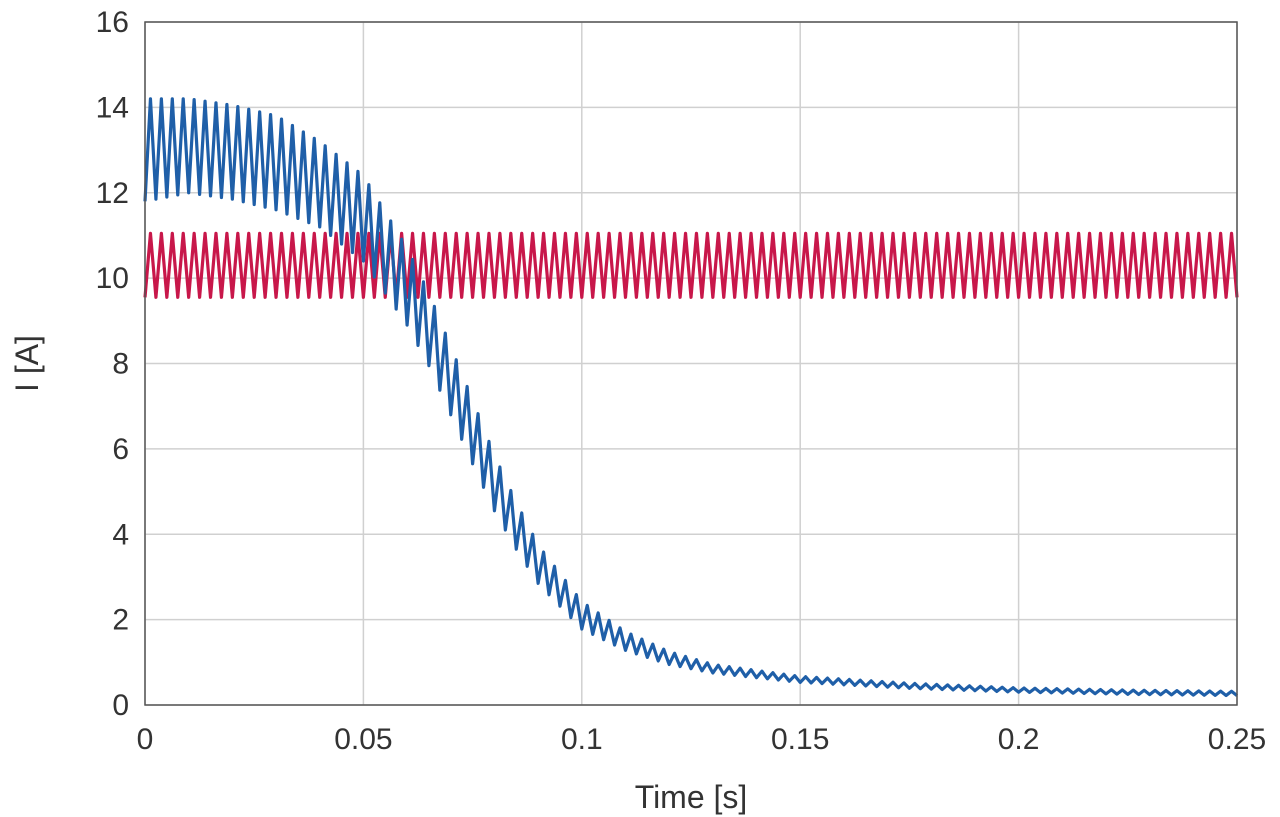  I want to click on x-axis-title: Time [s], so click(691, 797).